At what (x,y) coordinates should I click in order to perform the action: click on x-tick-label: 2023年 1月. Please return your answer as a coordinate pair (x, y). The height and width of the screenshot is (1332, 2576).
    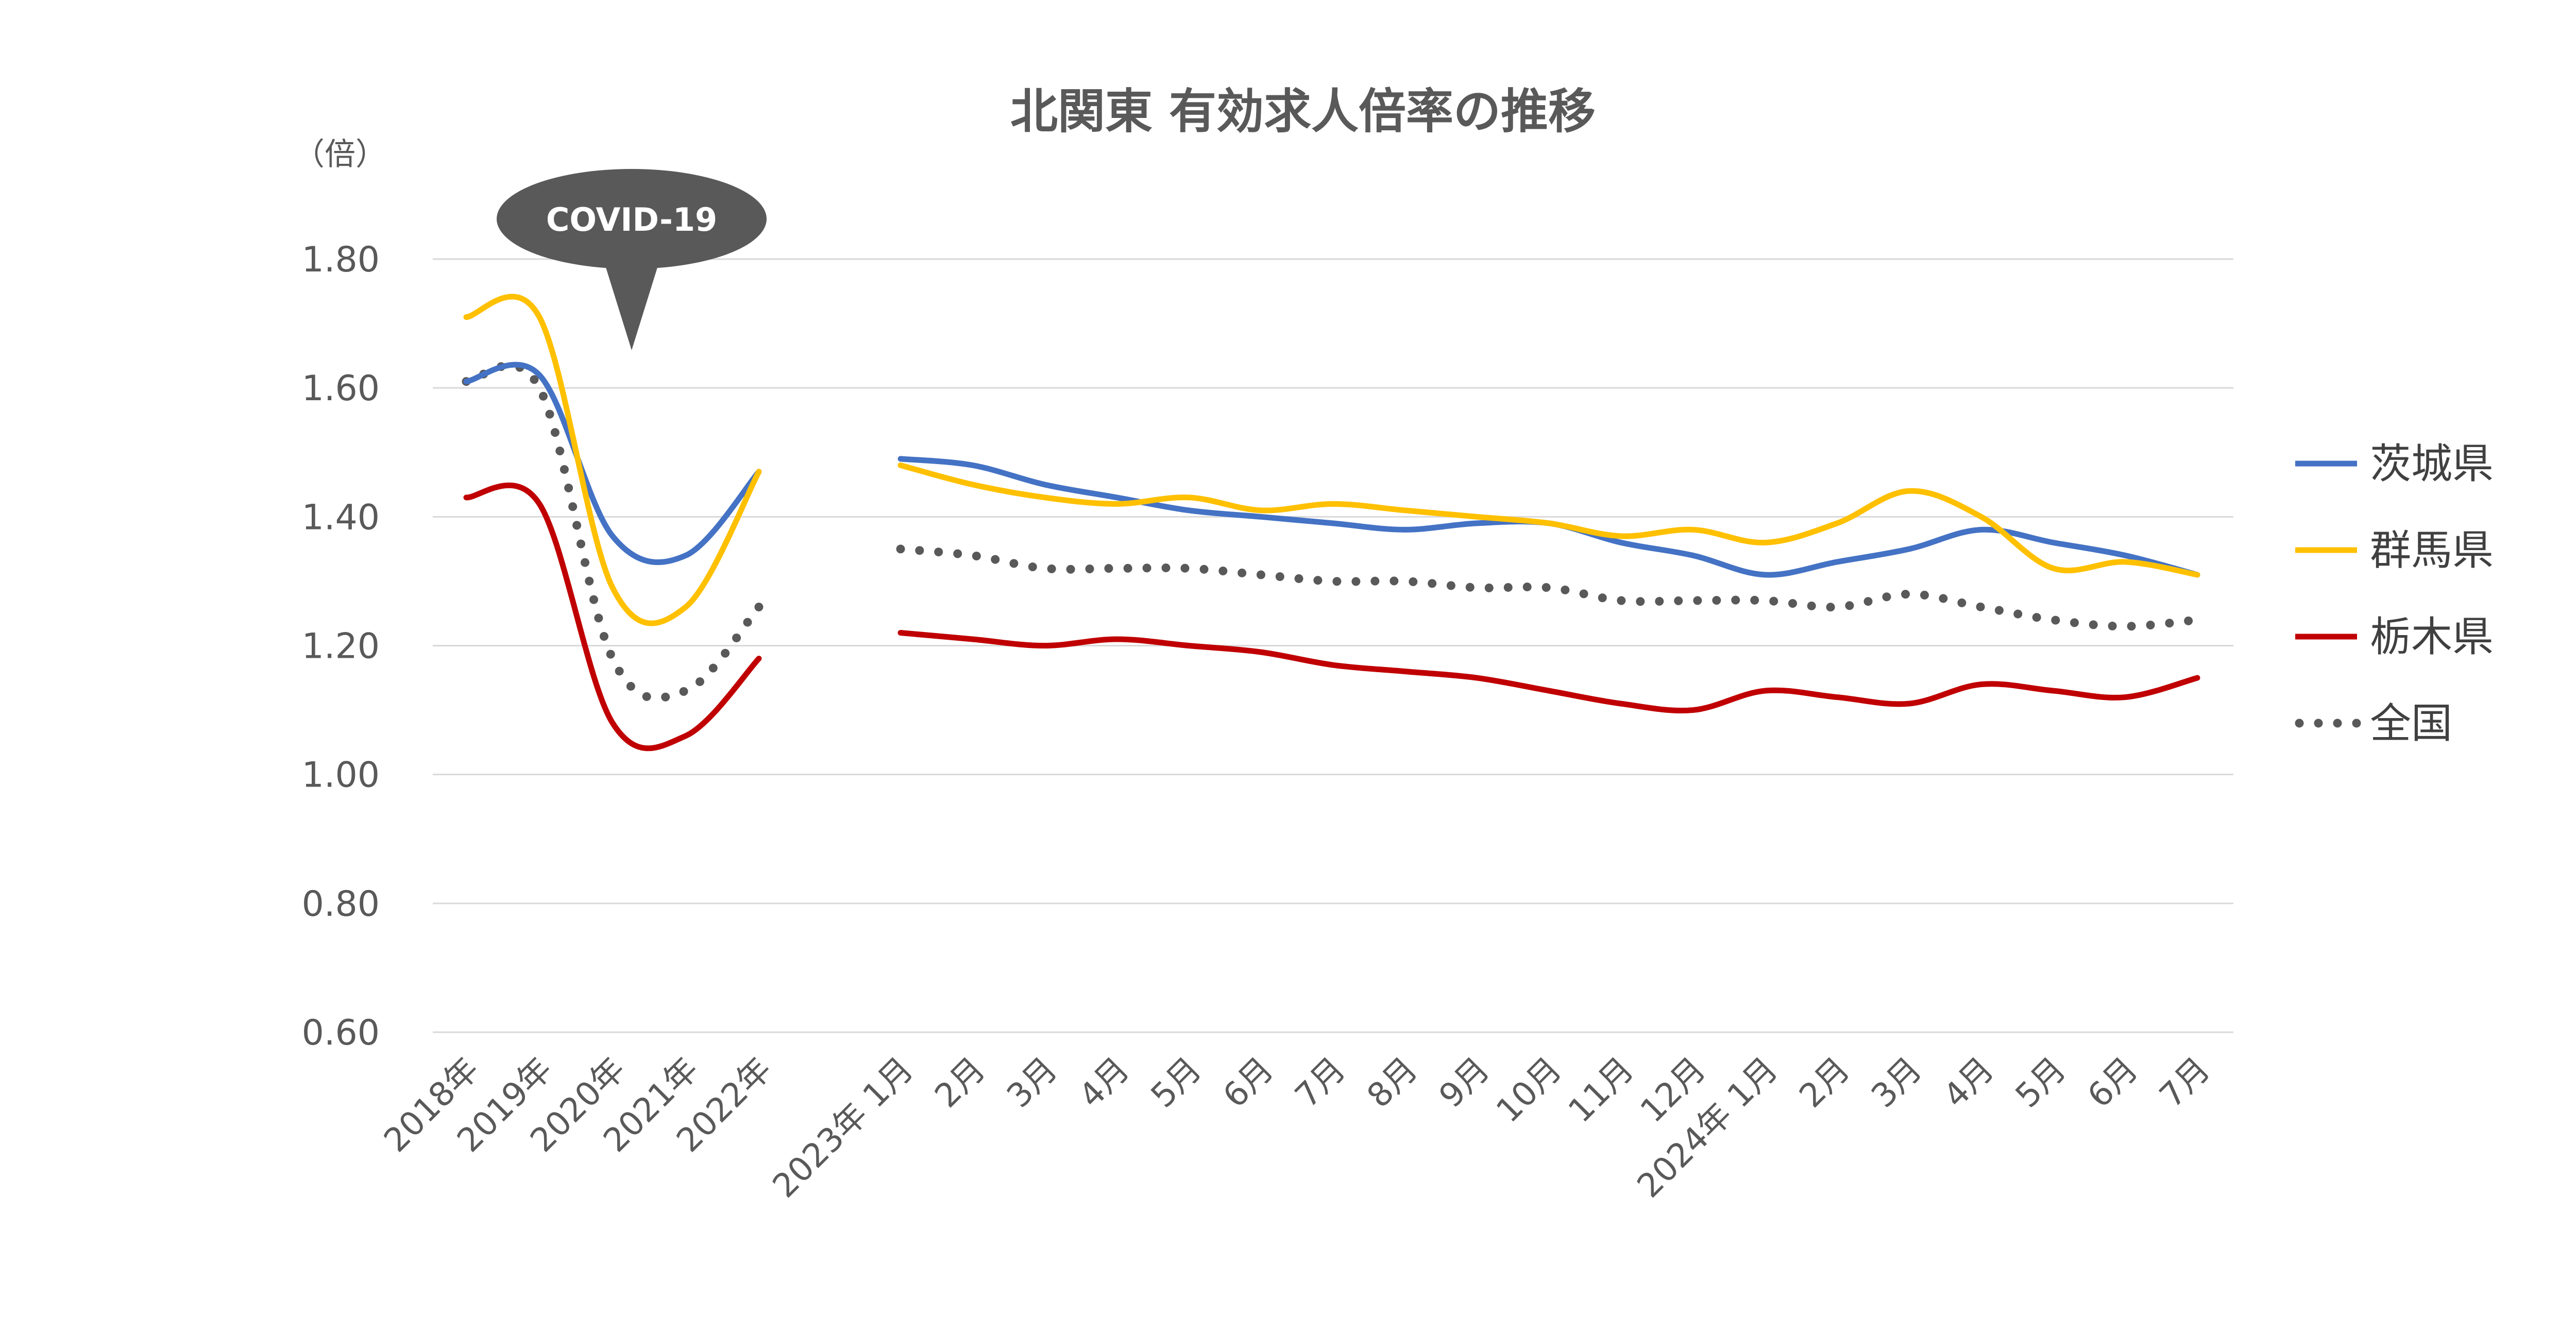
    Looking at the image, I should click on (843, 1127).